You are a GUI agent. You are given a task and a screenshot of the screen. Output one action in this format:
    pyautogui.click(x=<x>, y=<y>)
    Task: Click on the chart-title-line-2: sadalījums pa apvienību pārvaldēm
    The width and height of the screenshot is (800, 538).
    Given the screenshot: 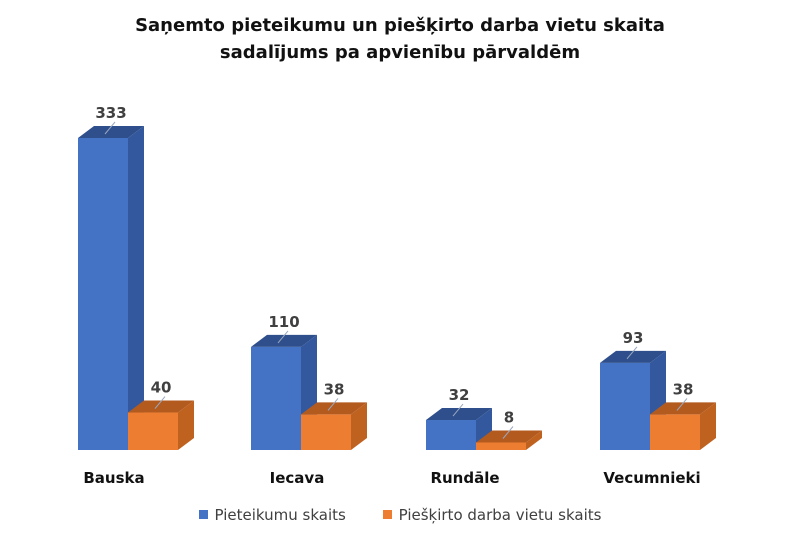 What is the action you would take?
    pyautogui.click(x=400, y=52)
    